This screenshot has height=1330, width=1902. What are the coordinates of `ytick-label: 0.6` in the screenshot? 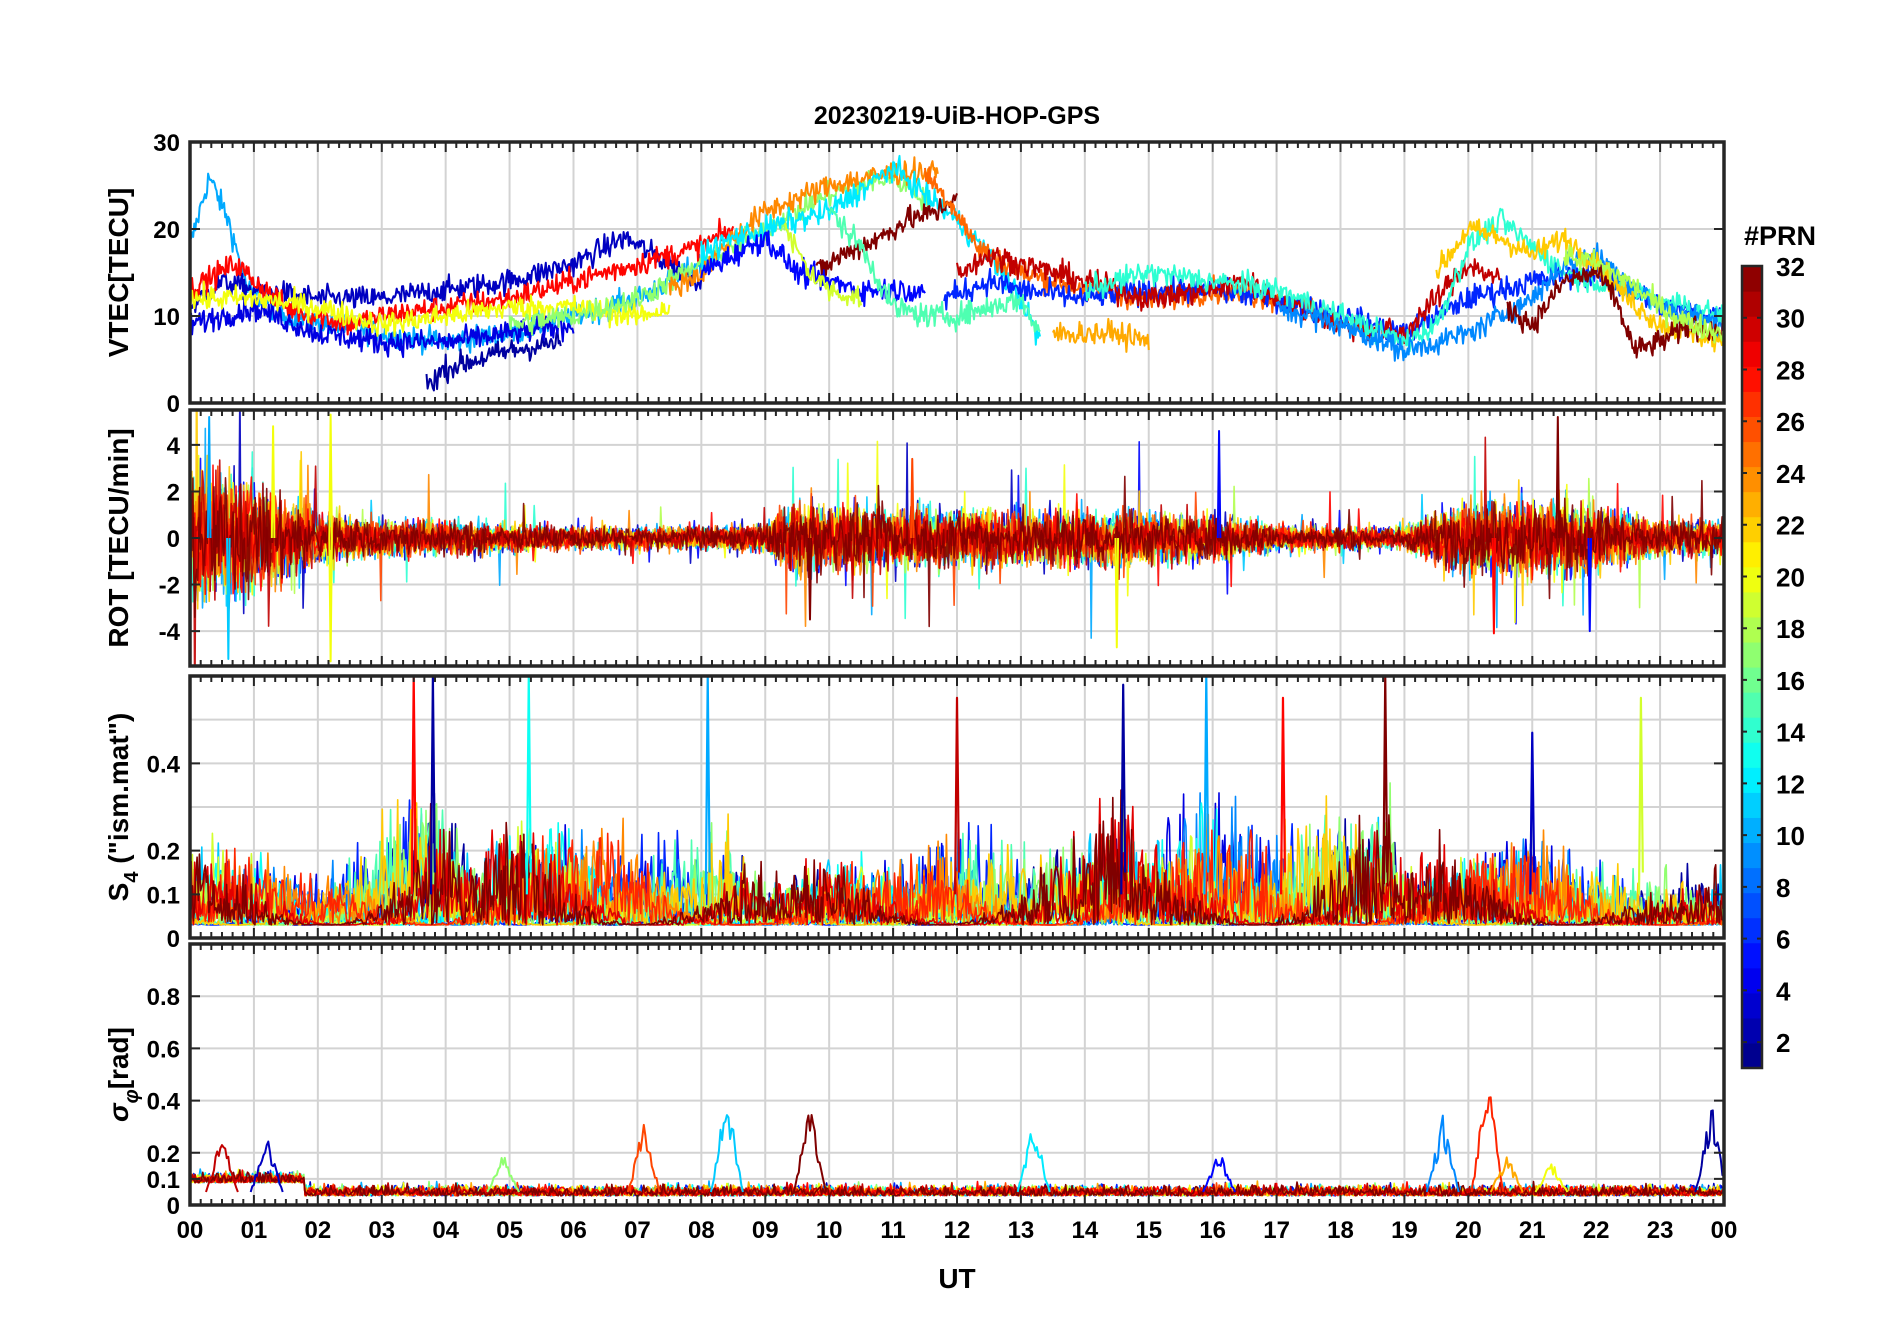 It's located at (163, 1049).